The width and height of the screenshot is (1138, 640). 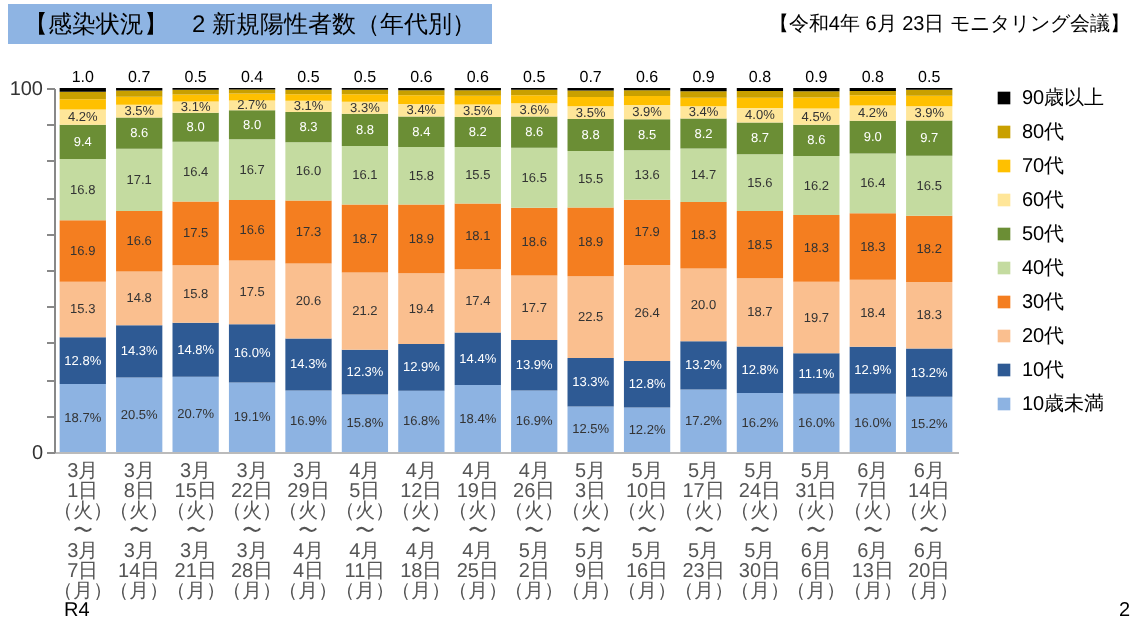 What do you see at coordinates (1043, 371) in the screenshot?
I see `legend-label: 10代` at bounding box center [1043, 371].